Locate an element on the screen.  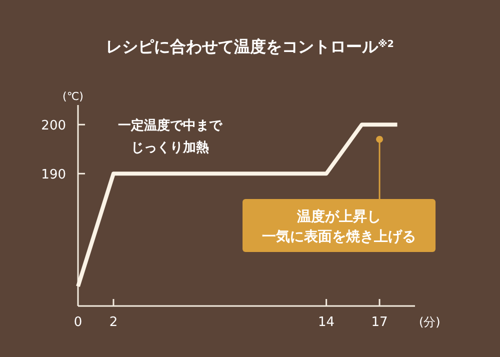
y-axis-title: (℃) is located at coordinates (73, 96).